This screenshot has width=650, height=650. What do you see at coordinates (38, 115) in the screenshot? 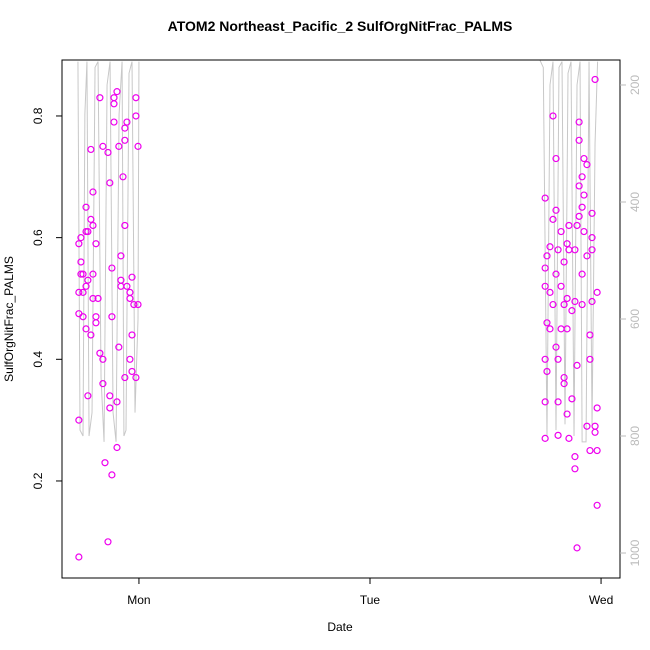
I see `y-tick-label: 0.8` at bounding box center [38, 115].